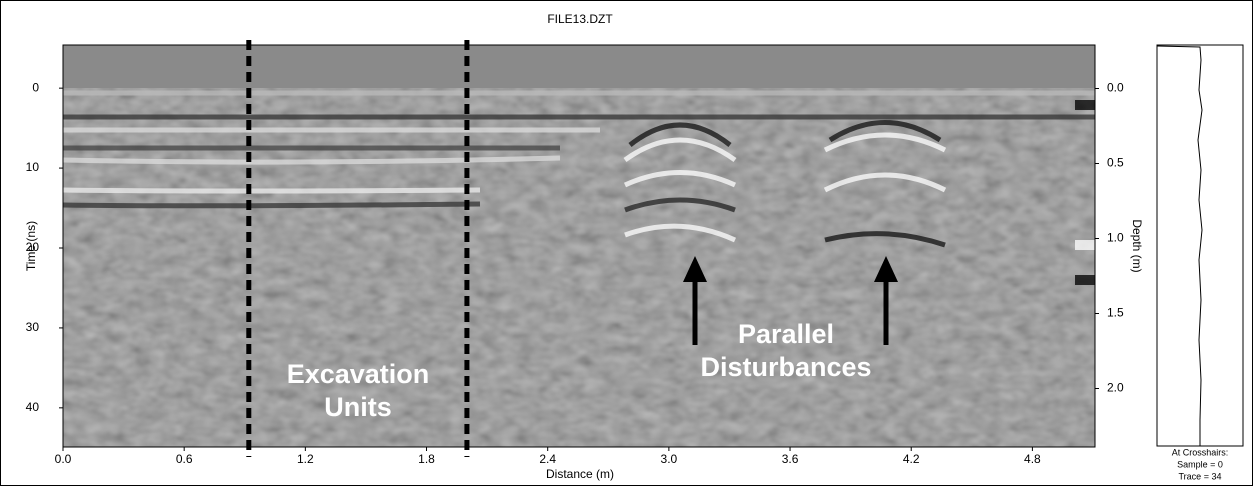 The image size is (1253, 491). Describe the element at coordinates (305, 459) in the screenshot. I see `x-tick-label: 1.2` at that location.